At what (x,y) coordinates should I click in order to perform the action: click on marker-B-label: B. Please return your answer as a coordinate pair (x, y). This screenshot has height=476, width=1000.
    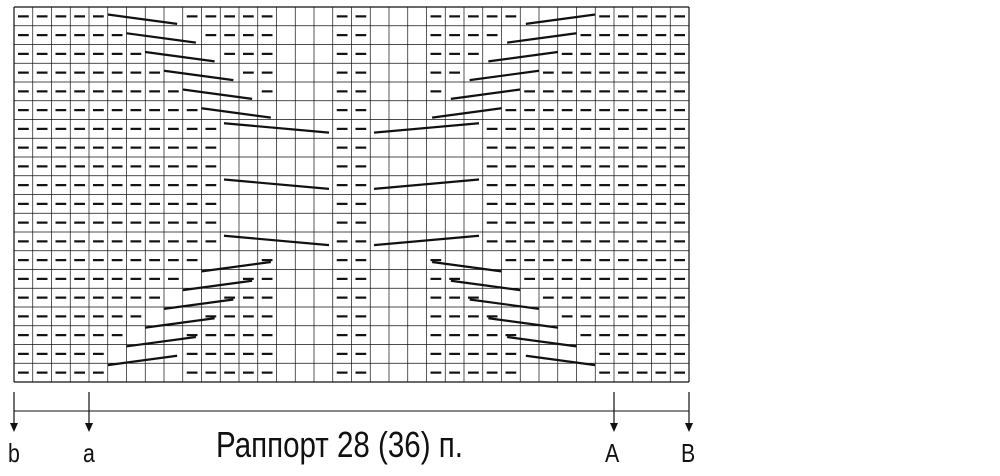
    Looking at the image, I should click on (688, 453).